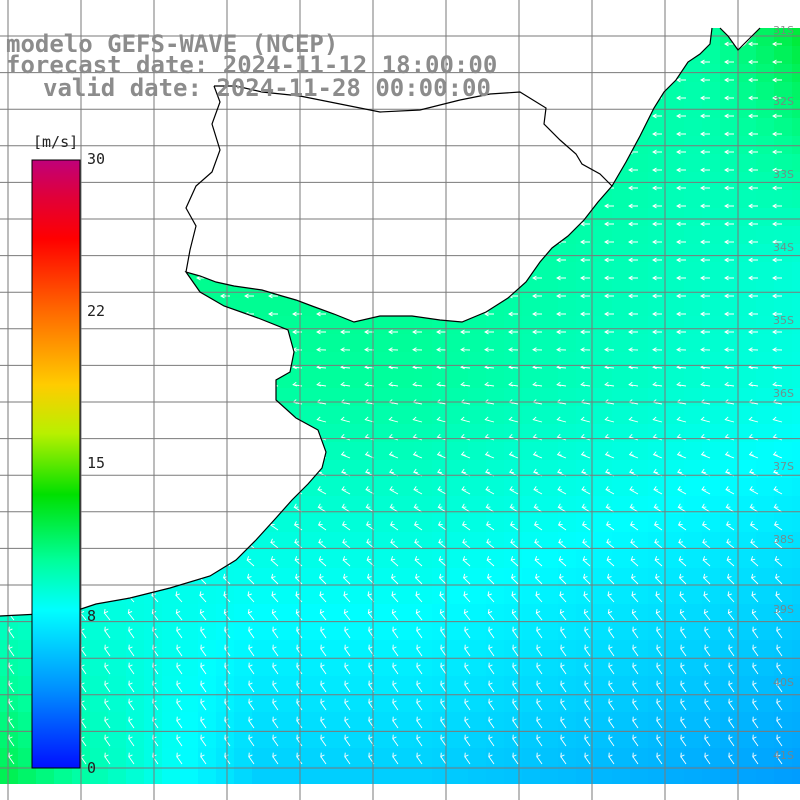  What do you see at coordinates (783, 30) in the screenshot?
I see `lat-label-31s: 31S` at bounding box center [783, 30].